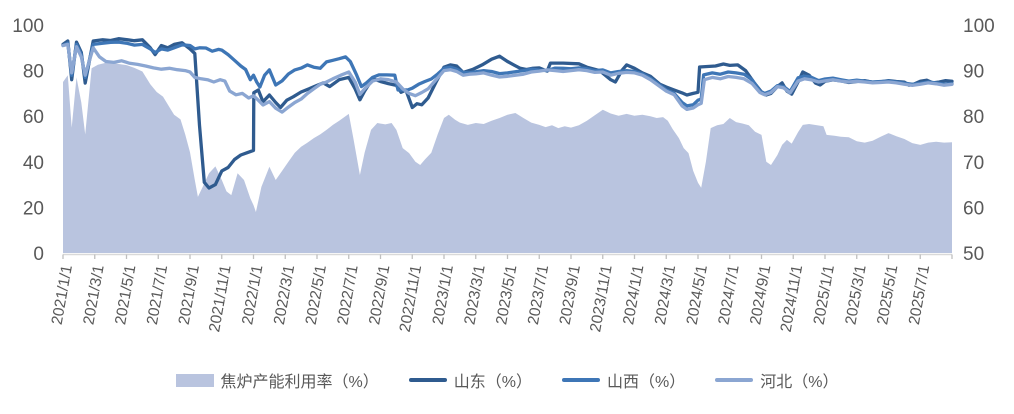 The height and width of the screenshot is (414, 1014). I want to click on x-axis-label: 2025/1/1, so click(824, 295).